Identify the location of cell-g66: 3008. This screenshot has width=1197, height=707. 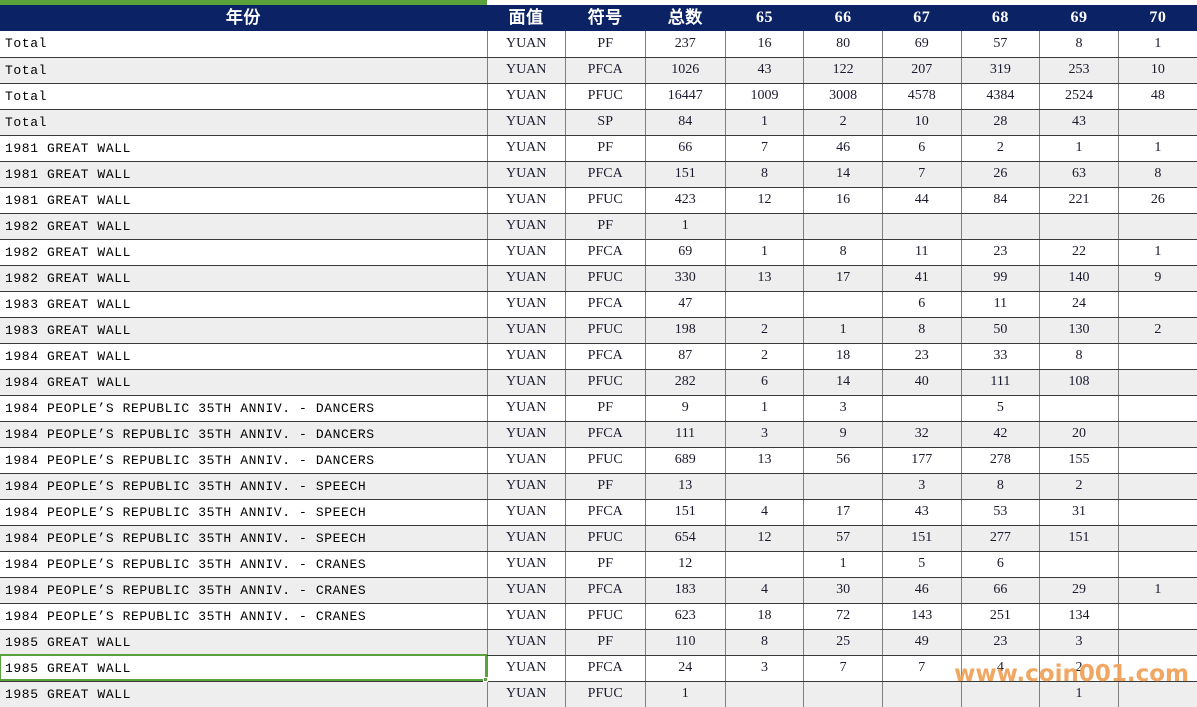
(843, 96).